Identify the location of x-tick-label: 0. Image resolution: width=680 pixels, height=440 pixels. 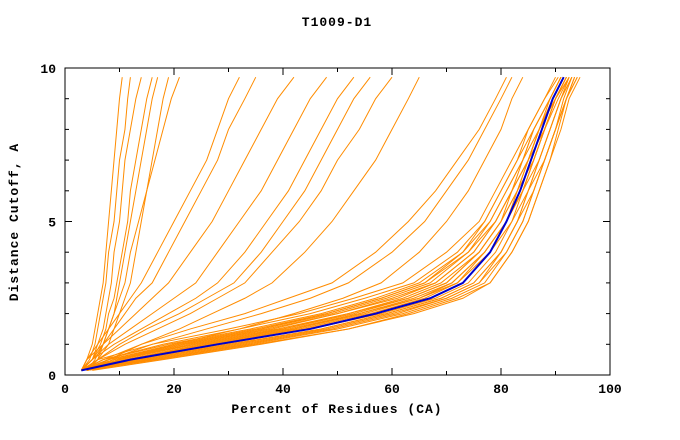
(65, 389).